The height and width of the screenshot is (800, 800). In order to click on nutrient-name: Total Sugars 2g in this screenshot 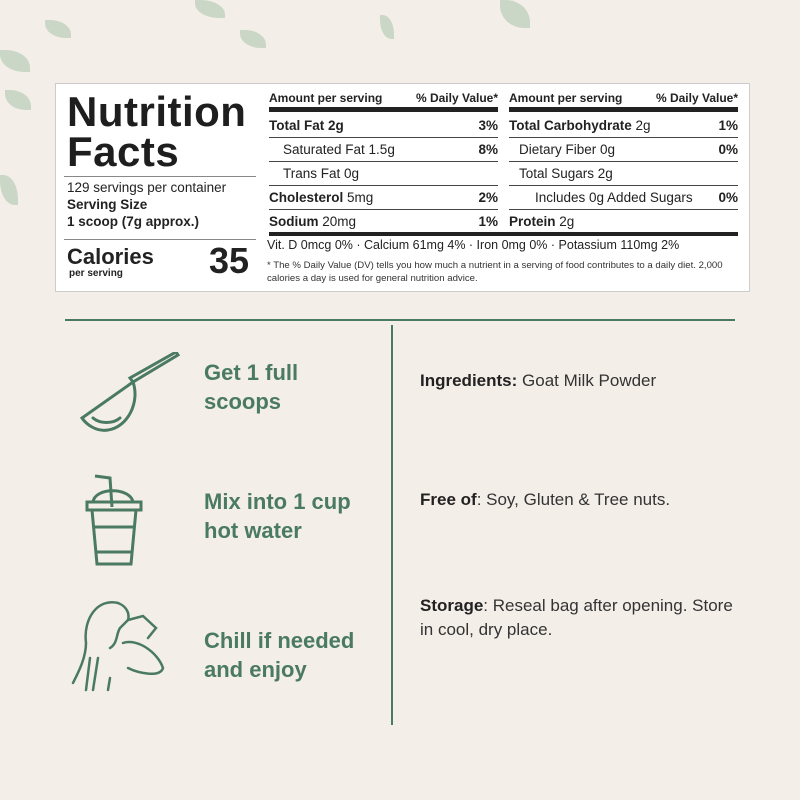, I will do `click(566, 173)`.